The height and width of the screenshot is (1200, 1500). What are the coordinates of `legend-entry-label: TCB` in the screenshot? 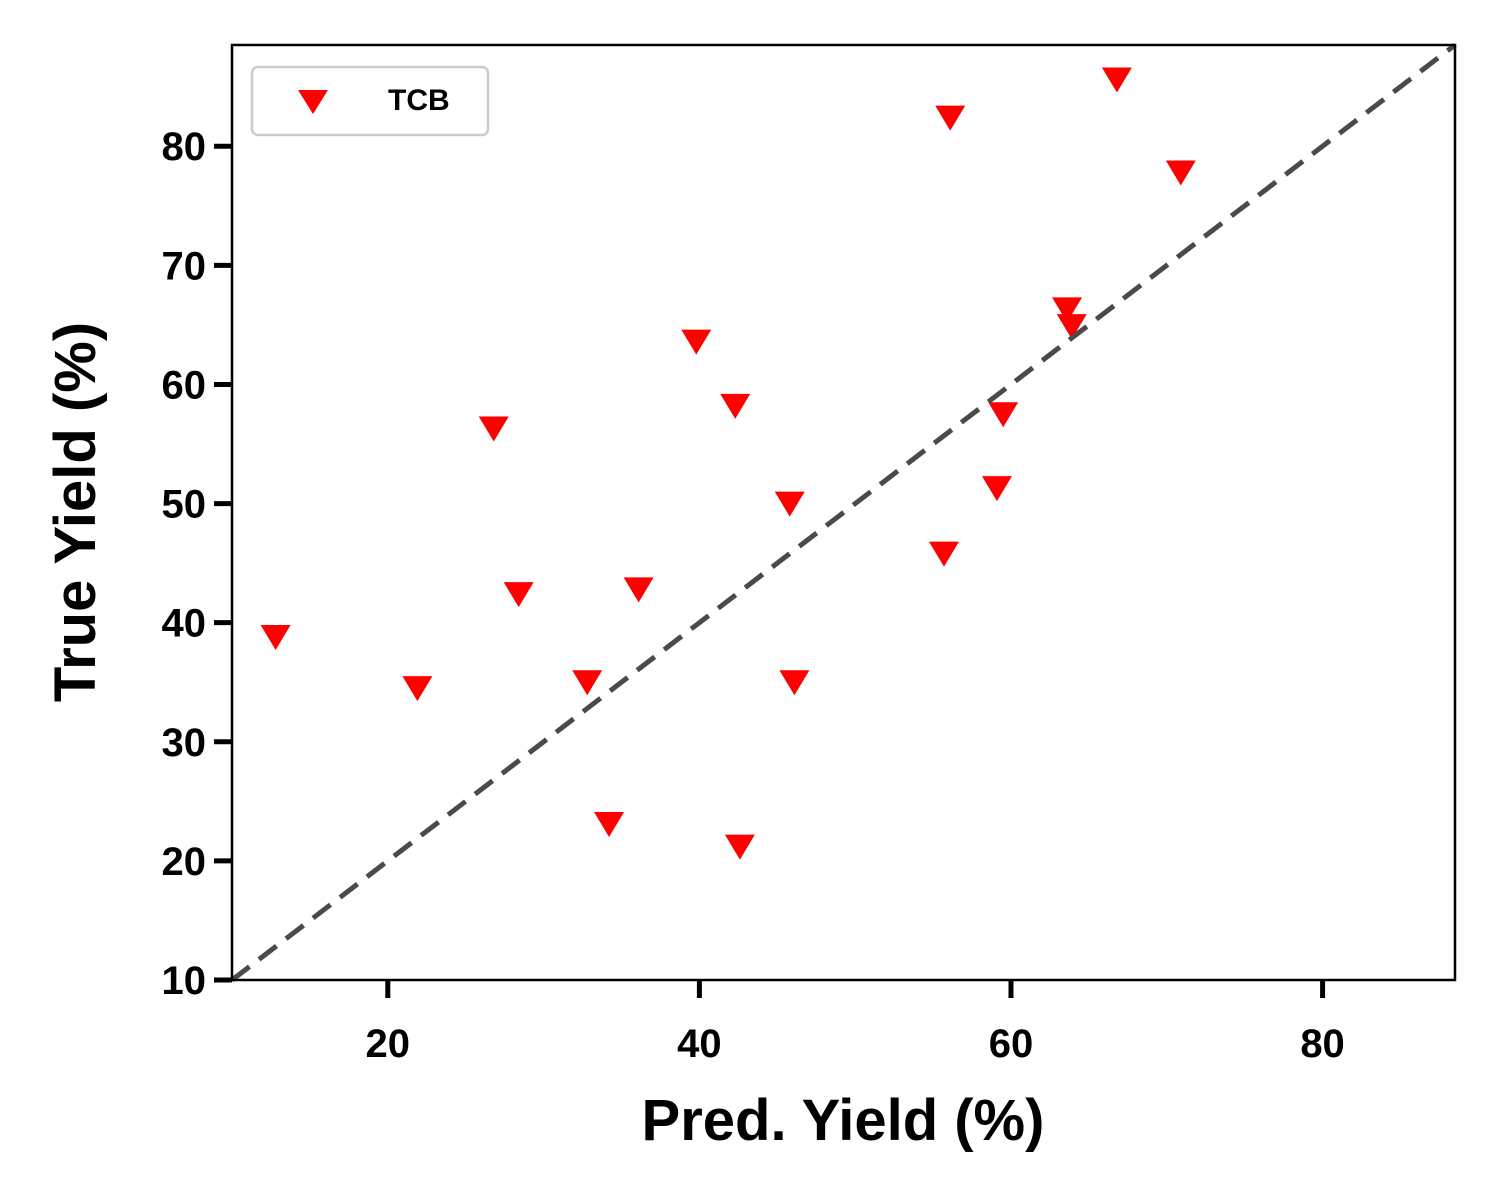 It's located at (419, 100).